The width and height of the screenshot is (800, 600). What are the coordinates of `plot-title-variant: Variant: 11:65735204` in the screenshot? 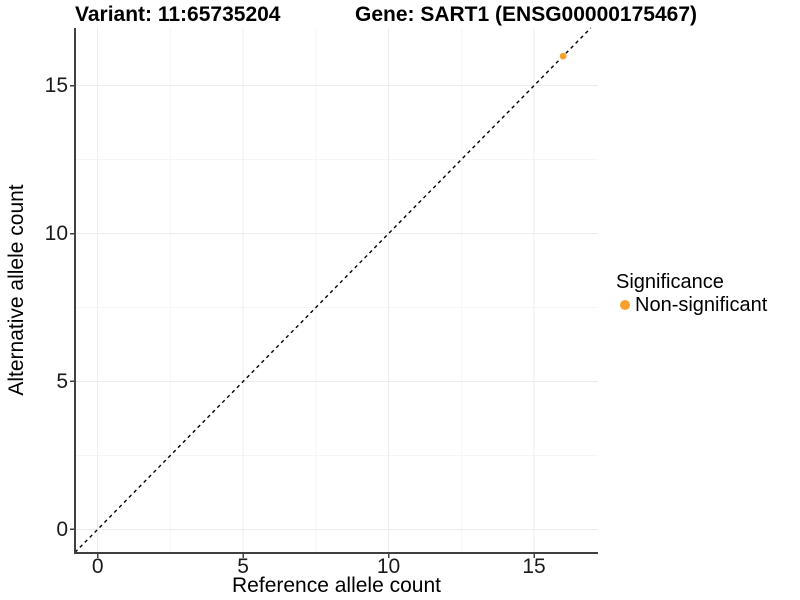 It's located at (178, 14).